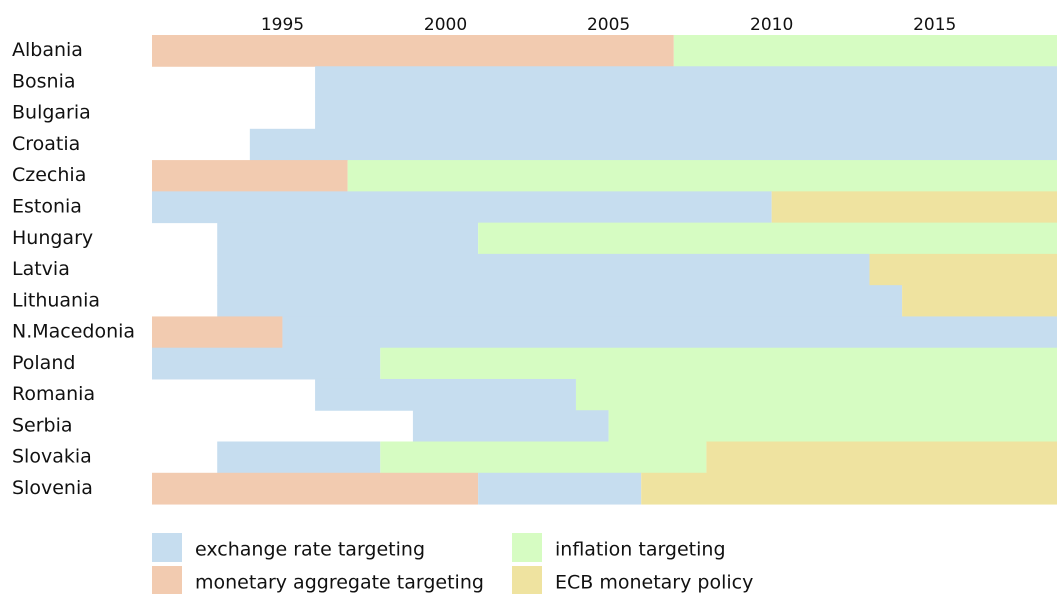 The image size is (1057, 594). Describe the element at coordinates (42, 425) in the screenshot. I see `row-label: Serbia` at that location.